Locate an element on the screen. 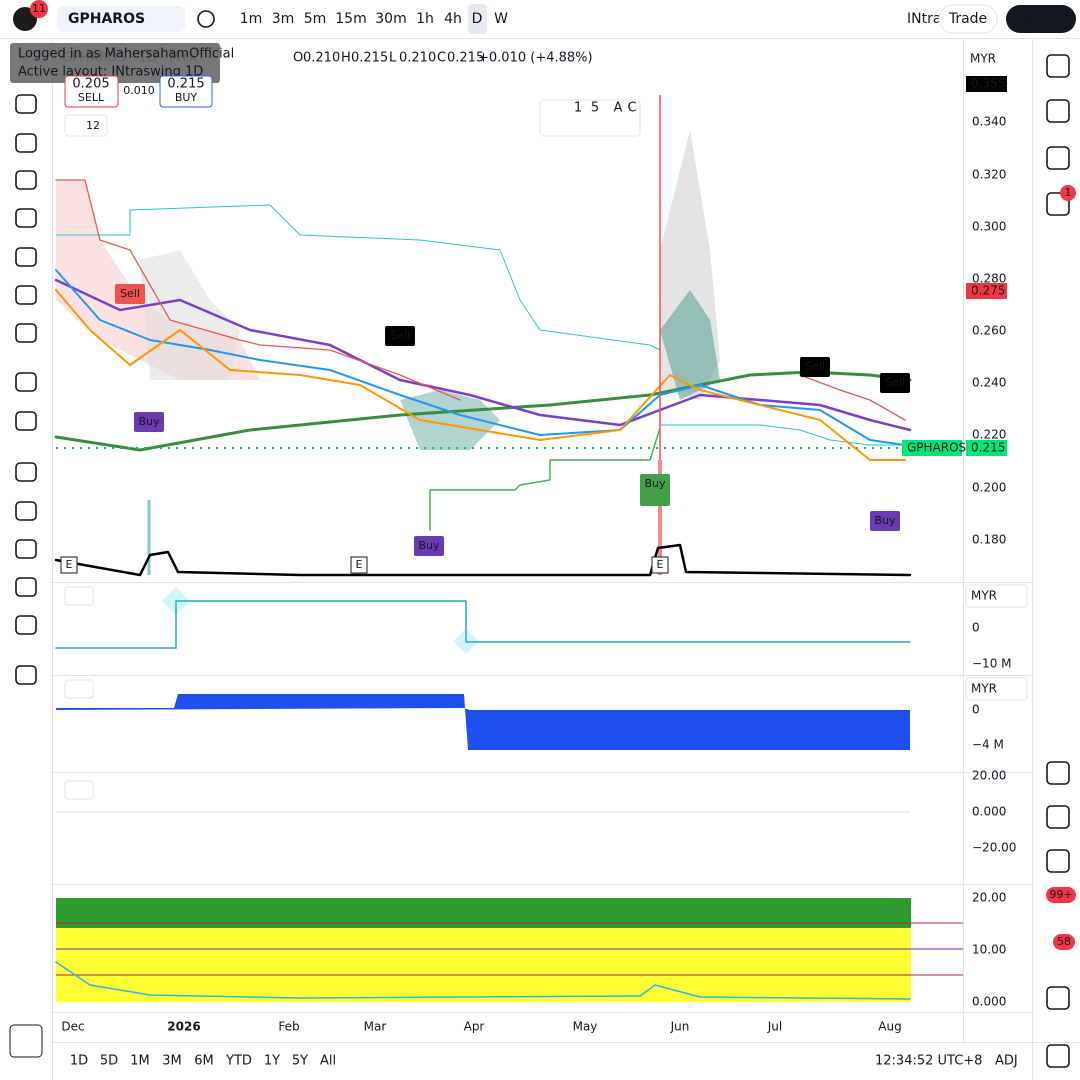 The height and width of the screenshot is (1080, 1080). pane-currency: MYR is located at coordinates (984, 689).